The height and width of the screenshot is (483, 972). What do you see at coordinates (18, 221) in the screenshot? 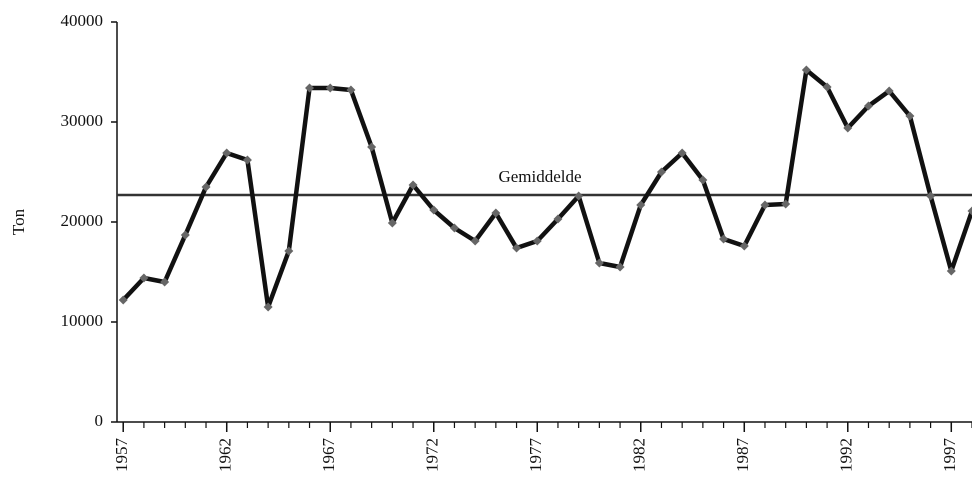
I see `y-axis-label: Ton` at bounding box center [18, 221].